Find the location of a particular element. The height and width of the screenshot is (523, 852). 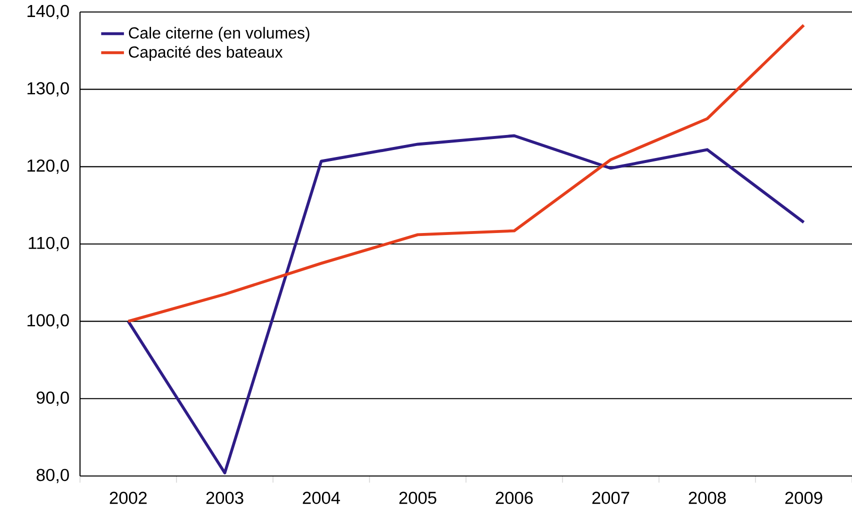

x-tick-label: 2007 is located at coordinates (611, 498).